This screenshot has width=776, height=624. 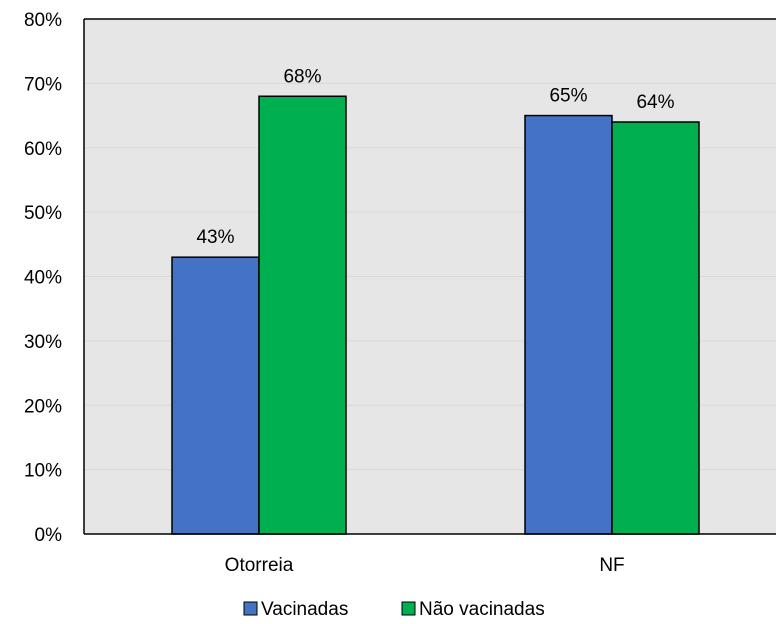 What do you see at coordinates (49, 535) in the screenshot?
I see `y-tick-label: 0%` at bounding box center [49, 535].